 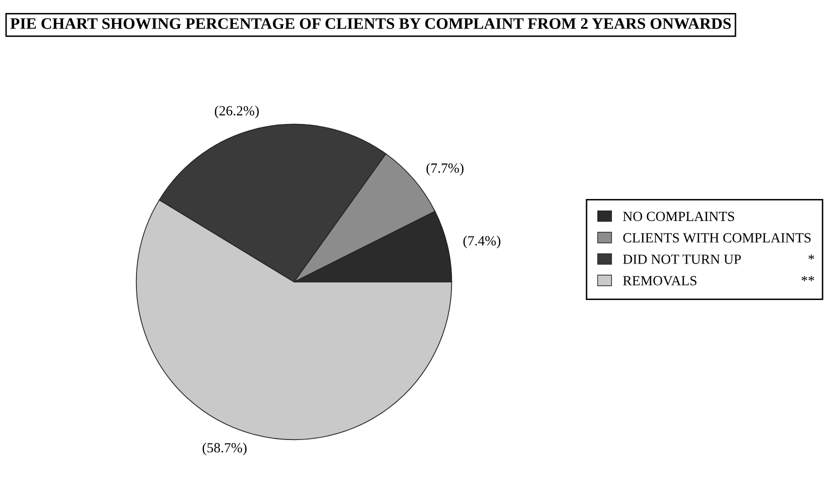 I want to click on data-label: (7.7%), so click(x=445, y=169).